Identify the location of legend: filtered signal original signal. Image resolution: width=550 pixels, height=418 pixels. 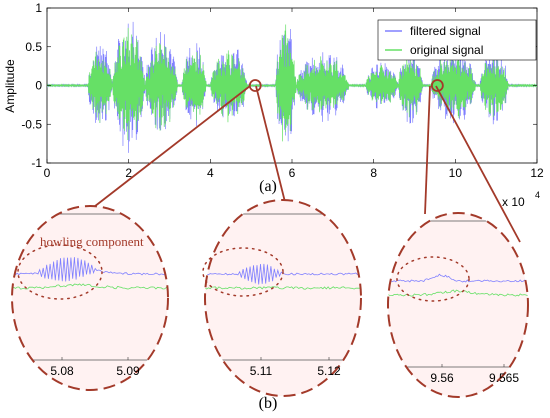
(457, 40).